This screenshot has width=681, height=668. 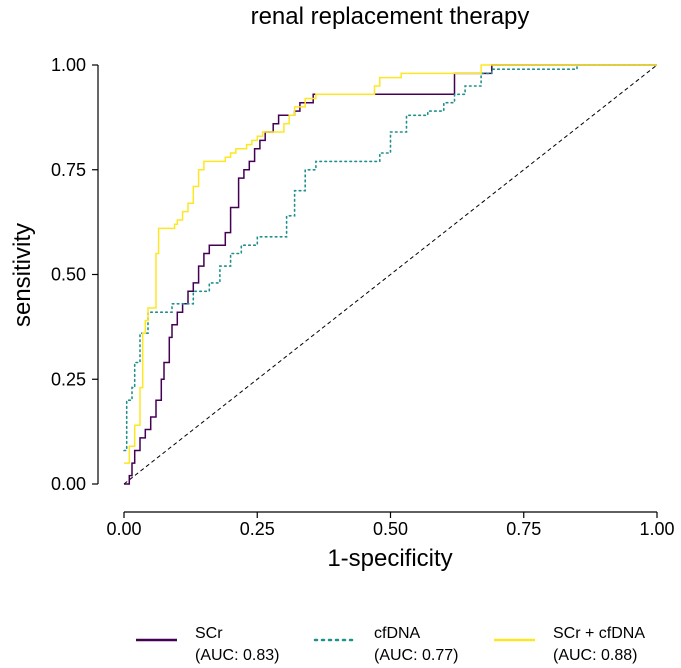 What do you see at coordinates (68, 275) in the screenshot?
I see `y-tick-label: 0.50` at bounding box center [68, 275].